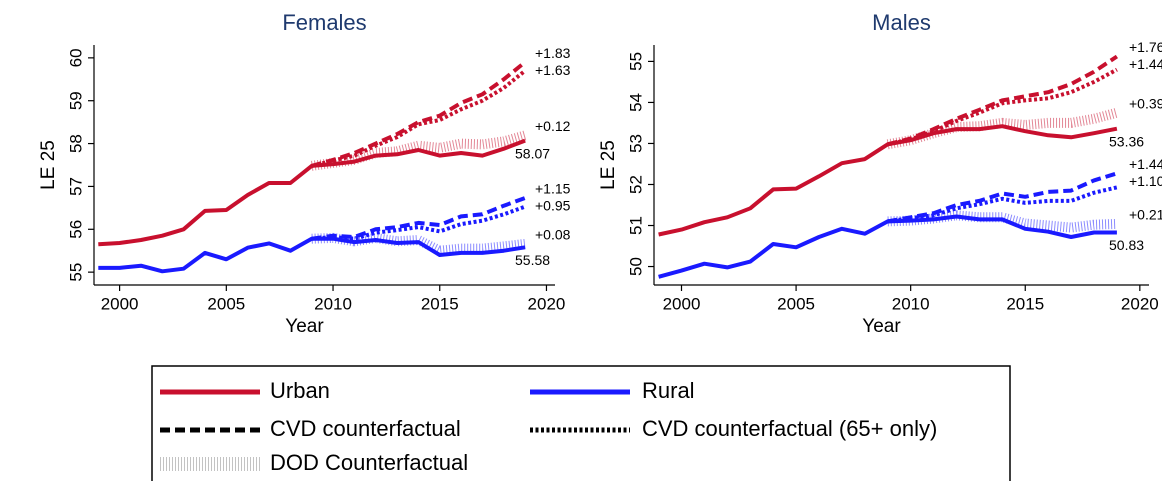  I want to click on y-tick-label: 56, so click(75, 229).